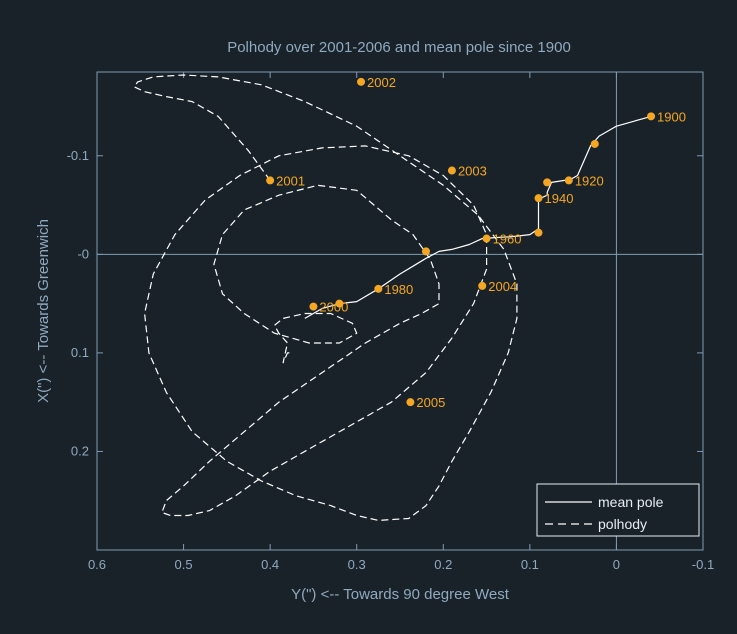 The width and height of the screenshot is (737, 634). What do you see at coordinates (530, 564) in the screenshot?
I see `x-tick-label: 0.1` at bounding box center [530, 564].